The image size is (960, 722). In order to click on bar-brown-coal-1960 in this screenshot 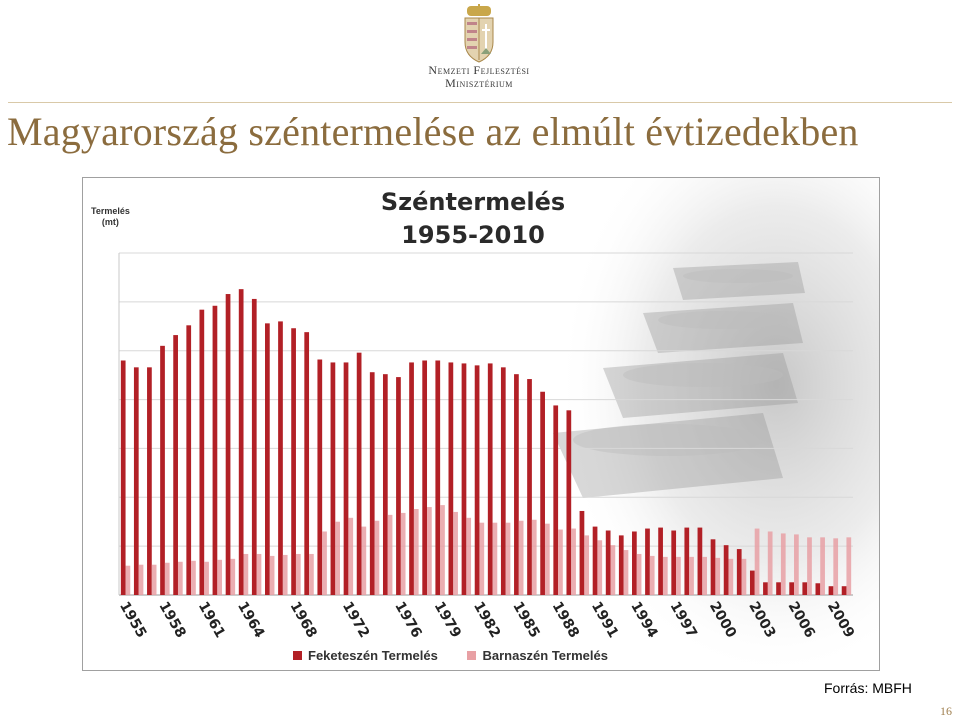, I will do `click(193, 577)`.